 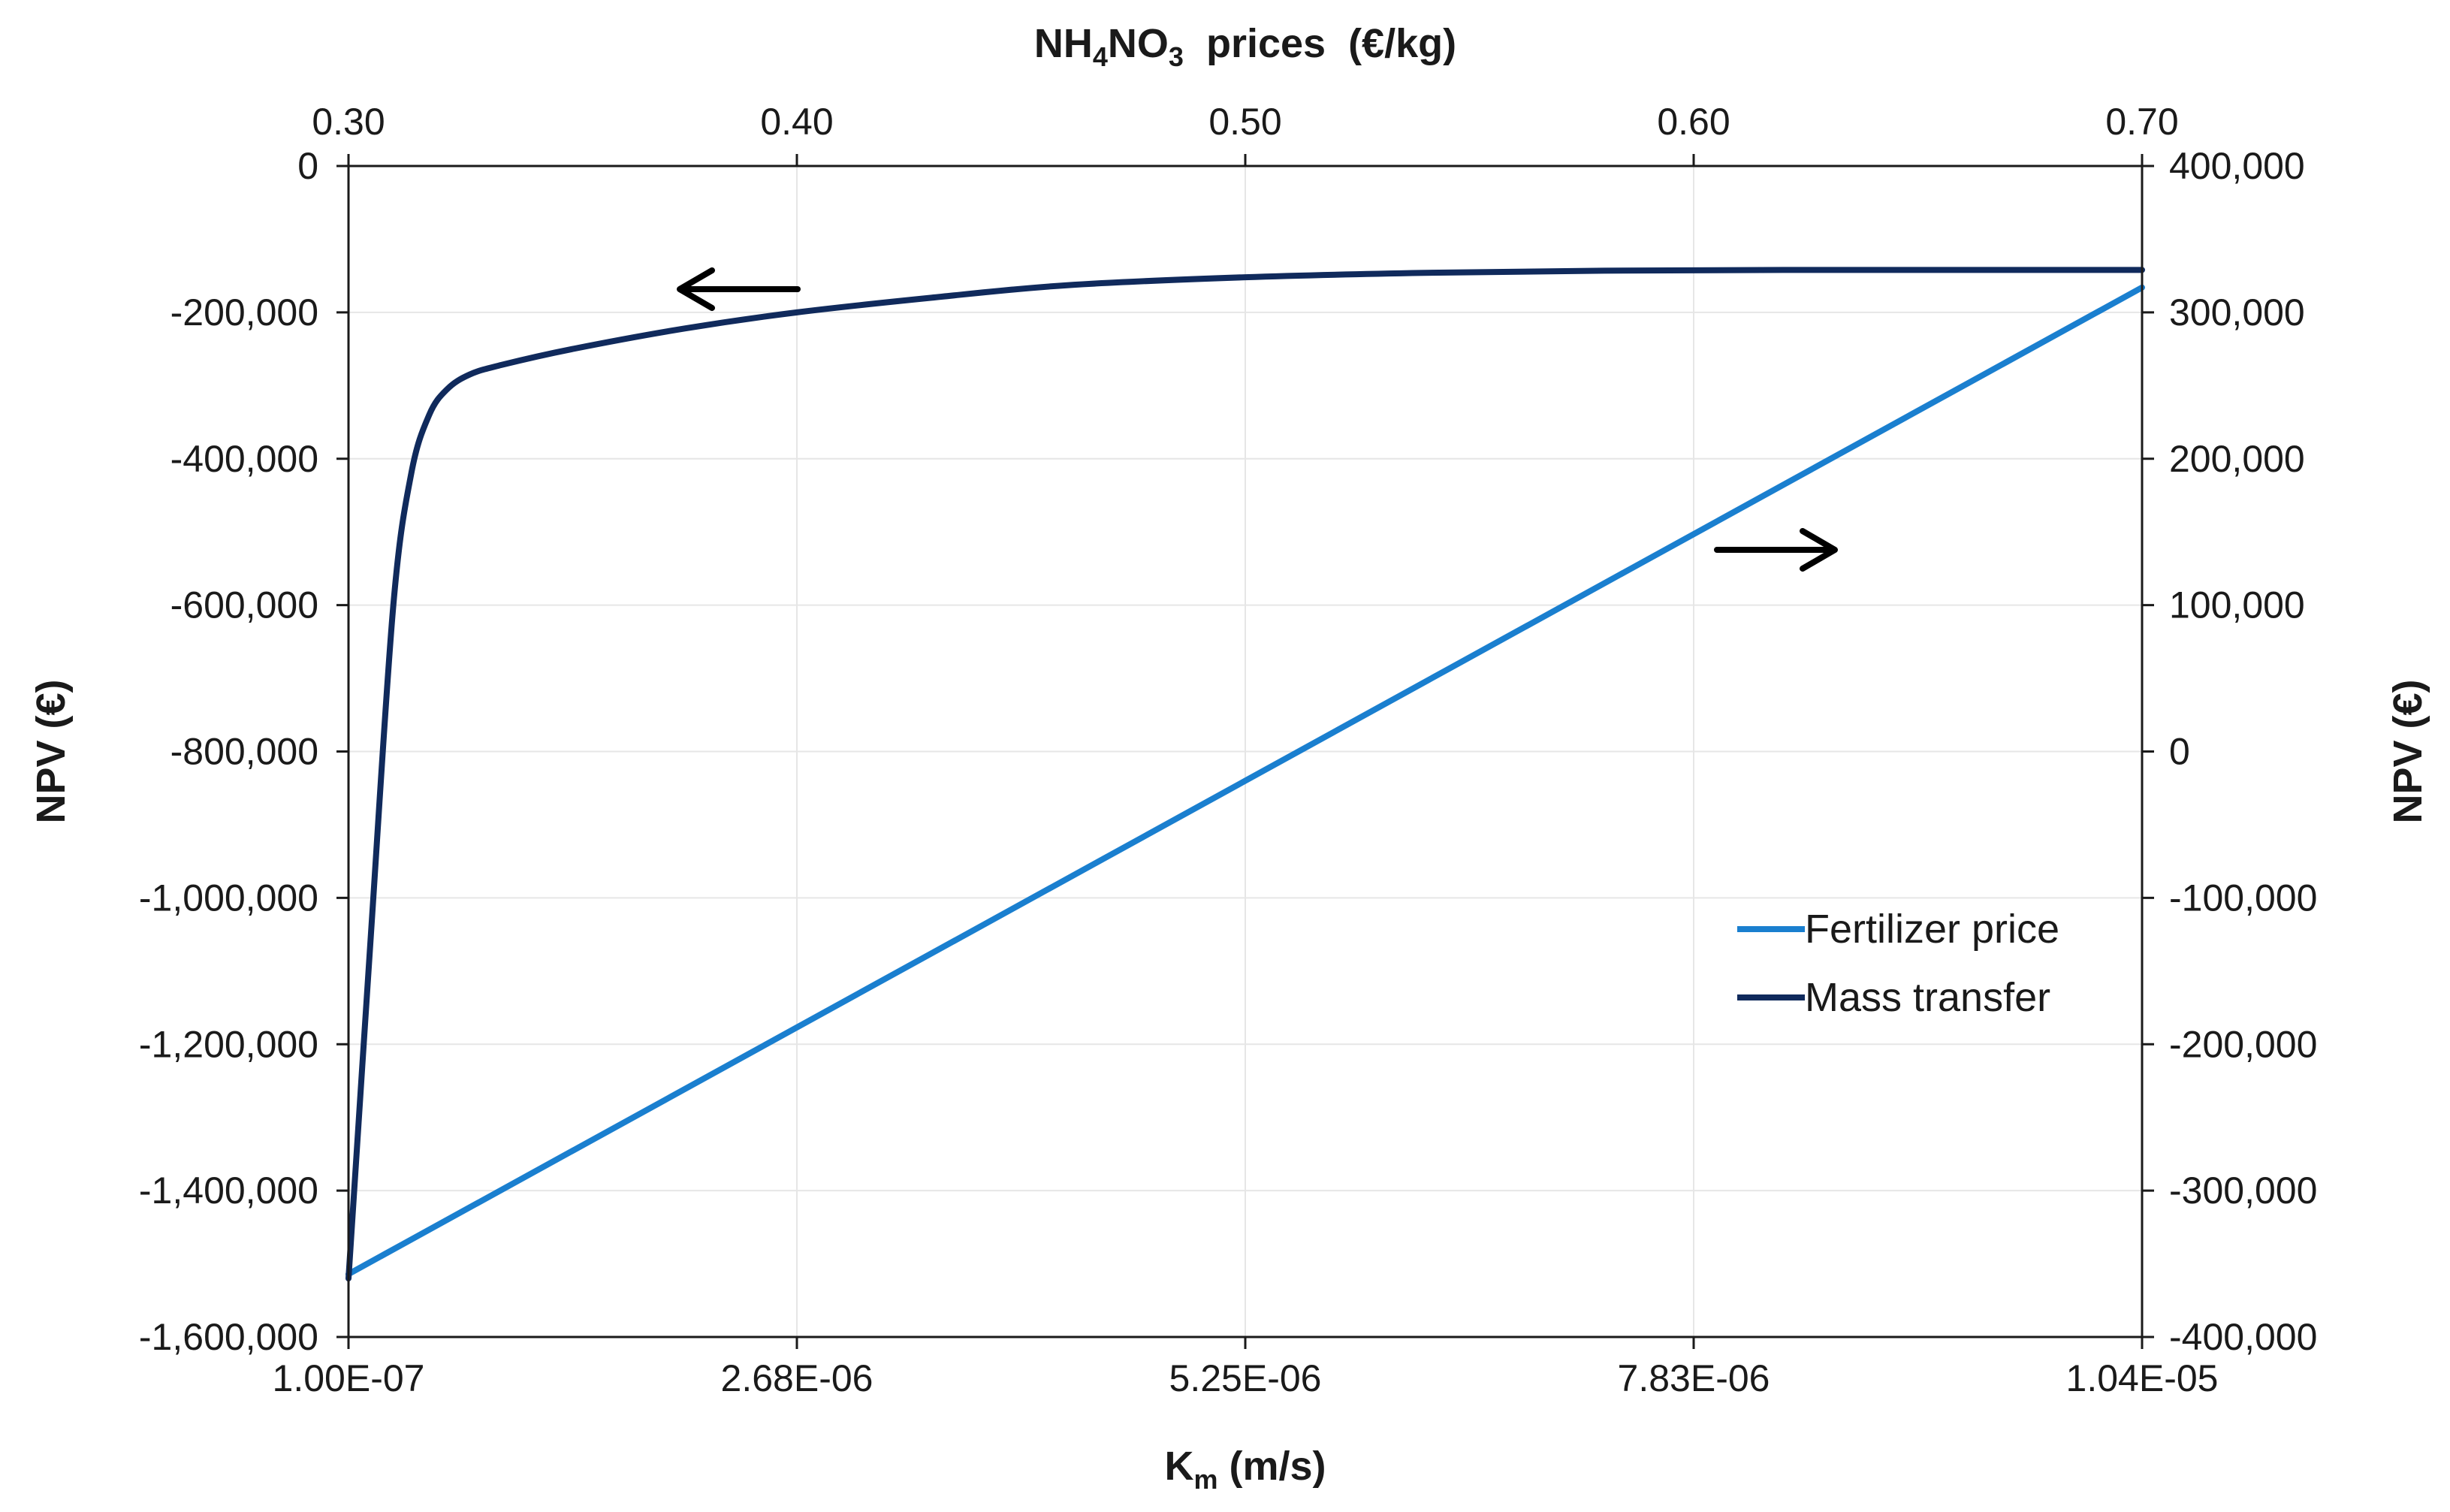 I want to click on legend-label-fertilizer-price: Fertilizer price, so click(x=1932, y=929).